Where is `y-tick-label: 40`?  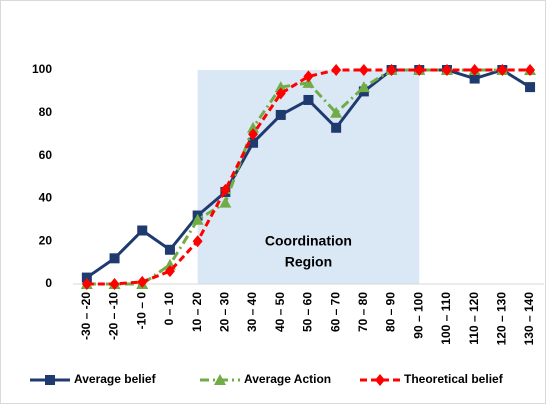
y-tick-label: 40 is located at coordinates (46, 198).